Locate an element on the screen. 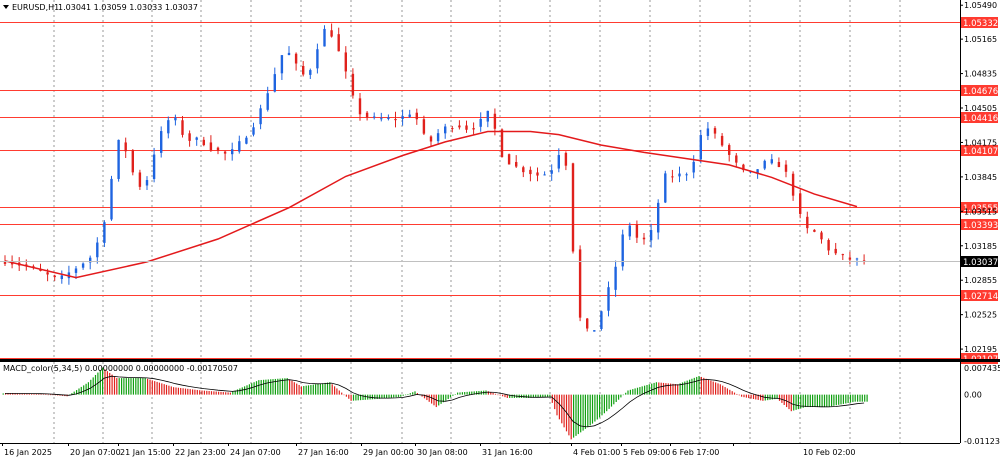  indicator-axis: 0.00743584 0.00 -0.01123930 is located at coordinates (982, 405).